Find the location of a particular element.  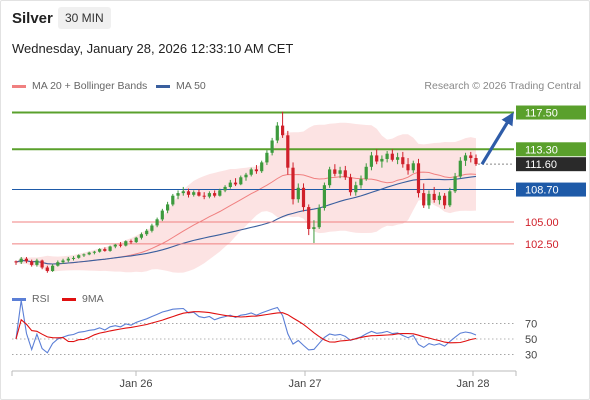

rsi-line is located at coordinates (246, 327).